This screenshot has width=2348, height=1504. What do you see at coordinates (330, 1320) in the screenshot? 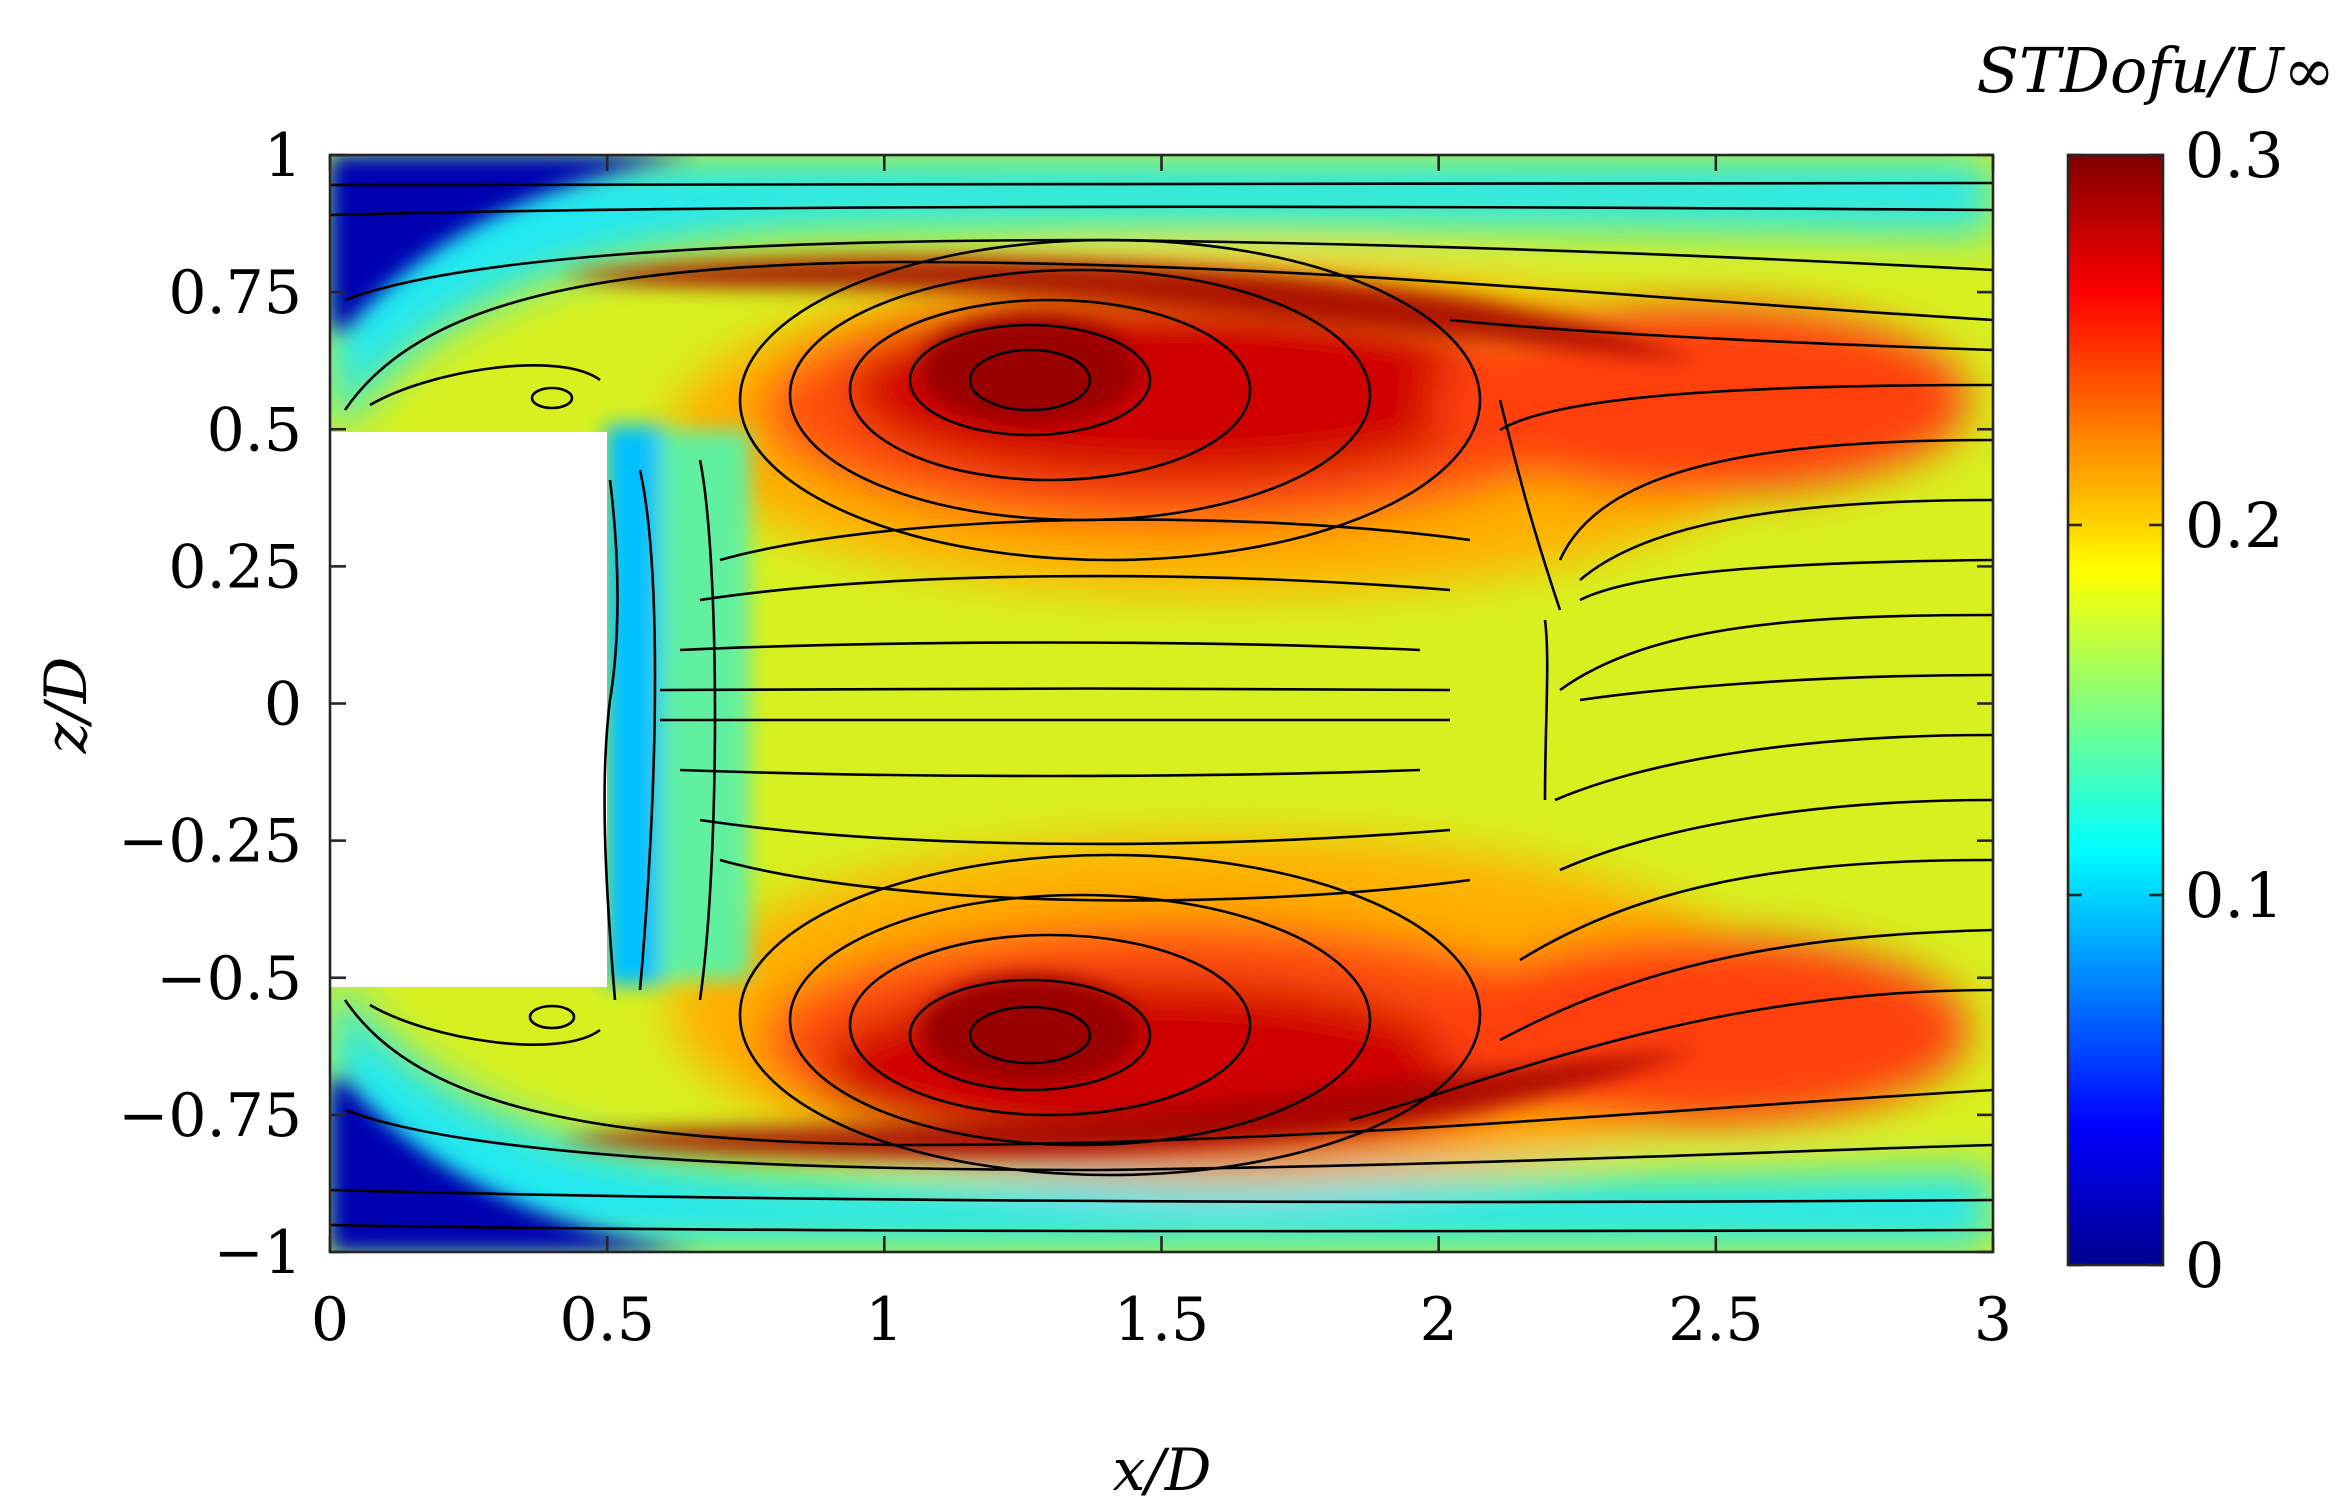
I see `x-tick-label: 0` at bounding box center [330, 1320].